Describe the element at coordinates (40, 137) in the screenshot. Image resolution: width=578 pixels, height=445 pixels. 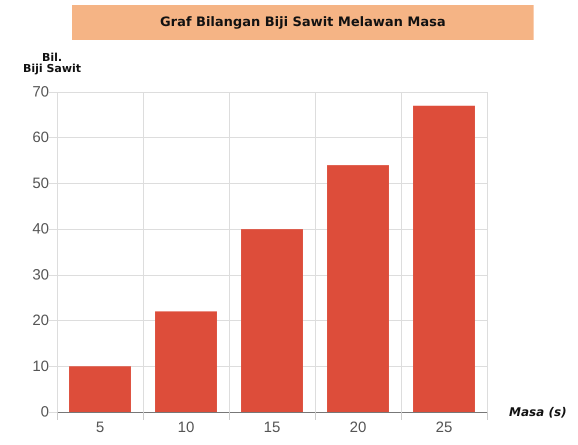
I see `y-tick-label: 60` at that location.